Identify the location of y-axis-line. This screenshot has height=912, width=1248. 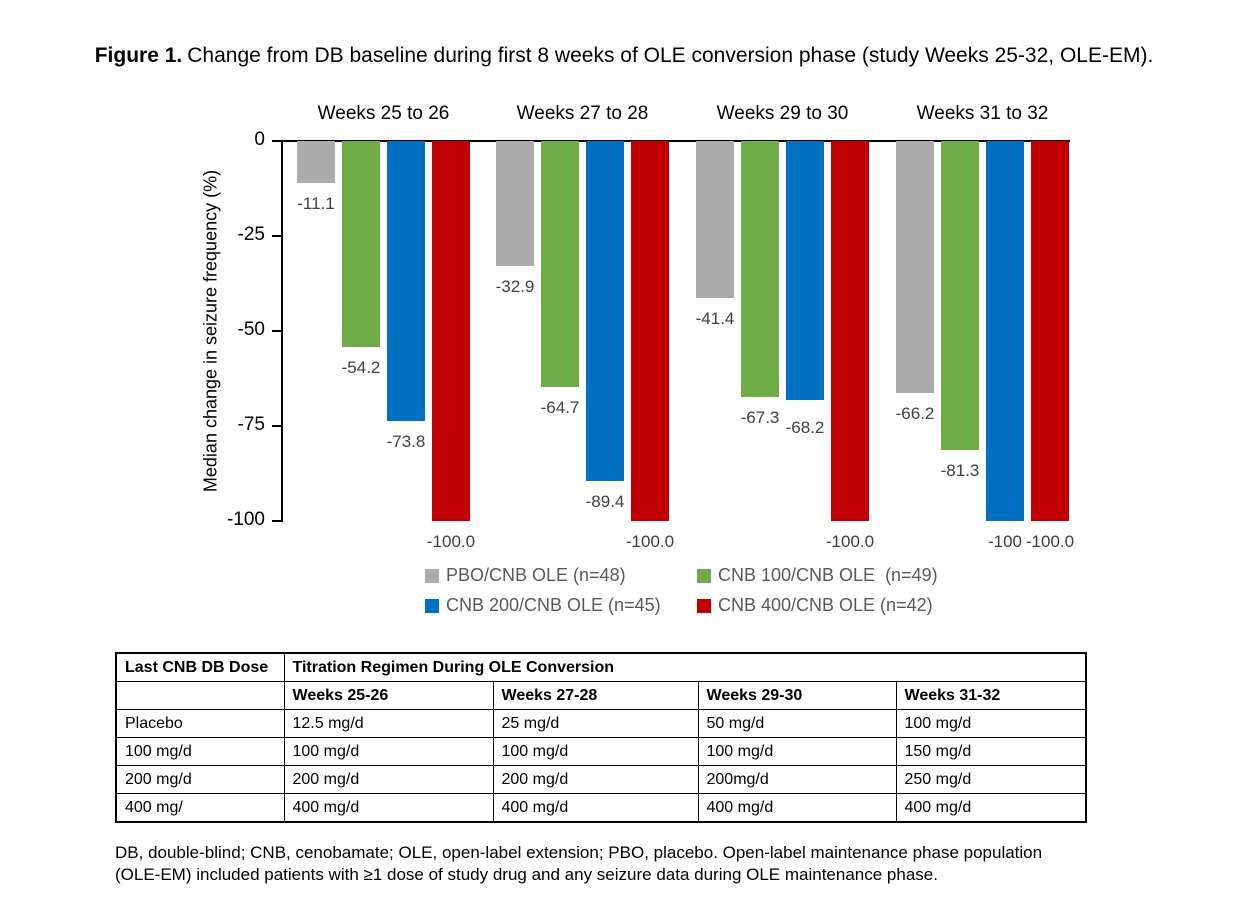
(282, 331).